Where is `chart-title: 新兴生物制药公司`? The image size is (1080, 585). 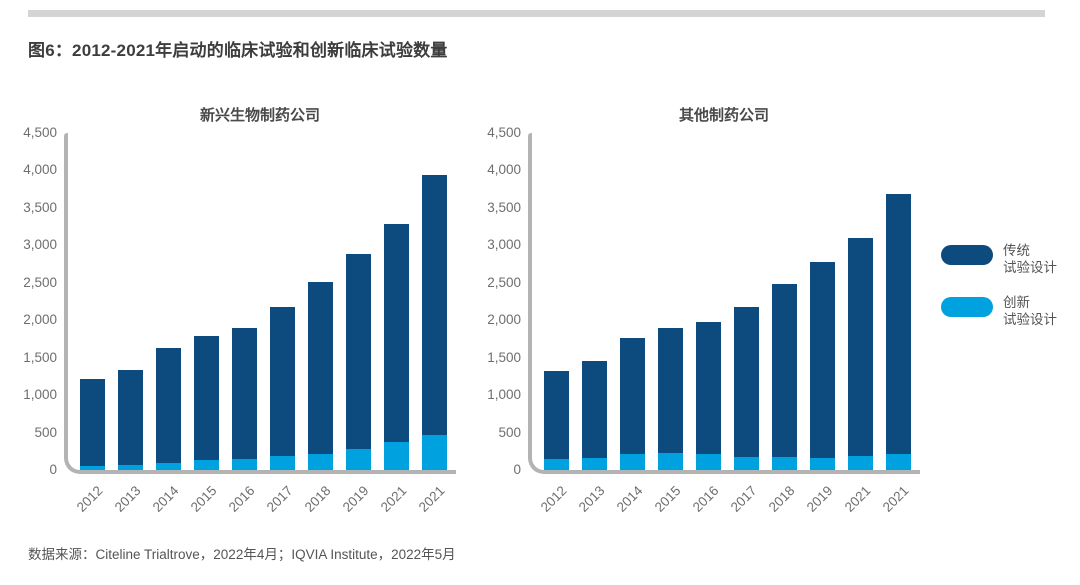 chart-title: 新兴生物制药公司 is located at coordinates (259, 115).